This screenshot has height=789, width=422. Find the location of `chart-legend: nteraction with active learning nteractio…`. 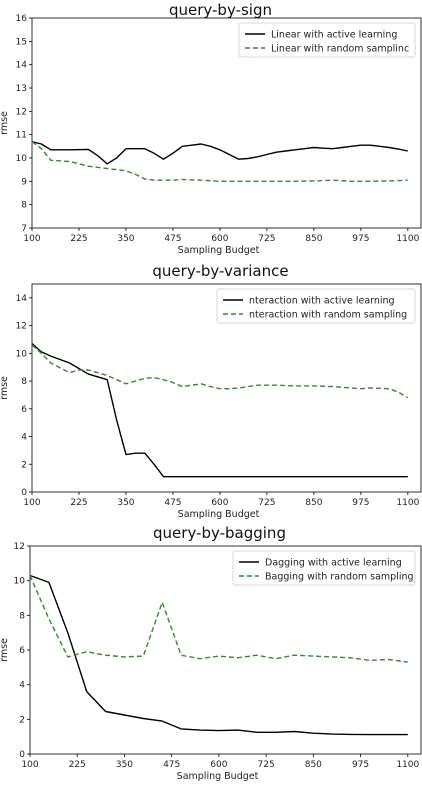

chart-legend: nteraction with active learning nteractio… is located at coordinates (316, 306).